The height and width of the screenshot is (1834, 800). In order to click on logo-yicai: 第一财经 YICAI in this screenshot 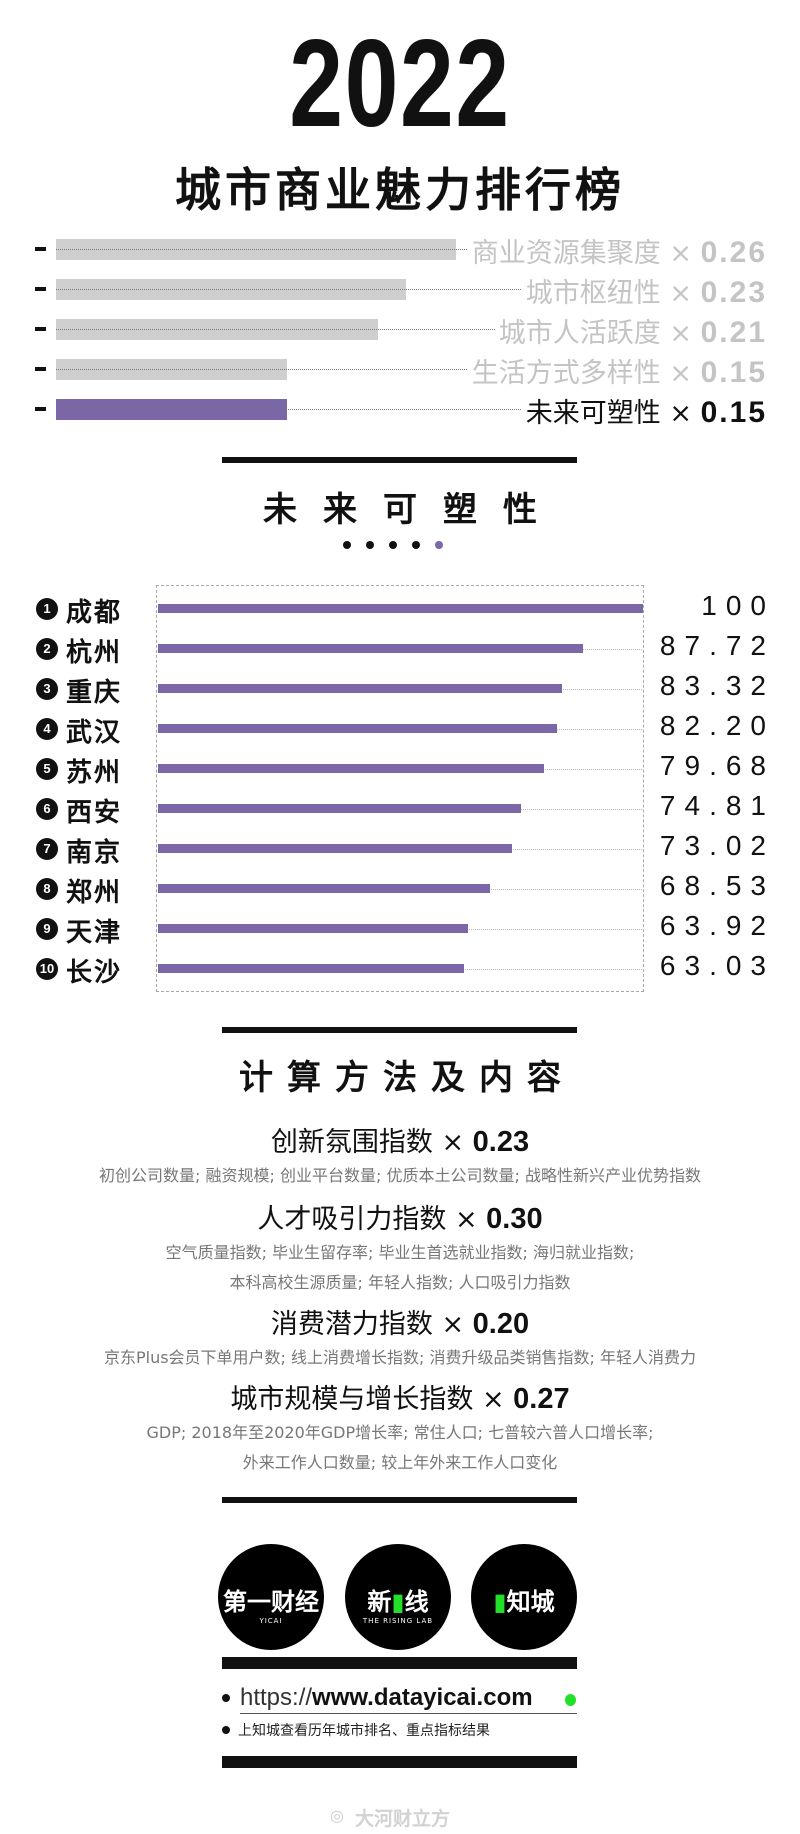, I will do `click(271, 1597)`.